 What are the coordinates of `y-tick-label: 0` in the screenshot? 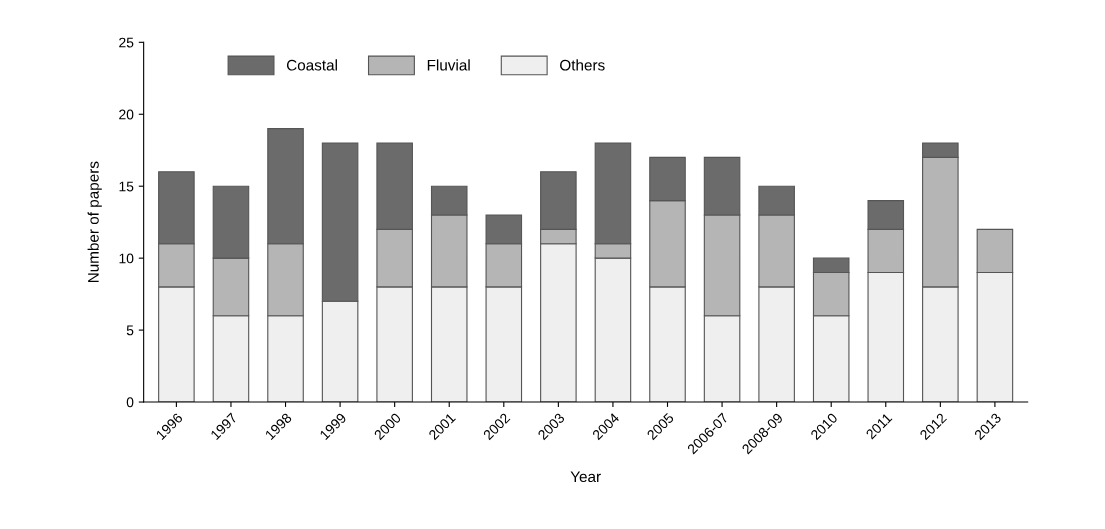 It's located at (130, 402).